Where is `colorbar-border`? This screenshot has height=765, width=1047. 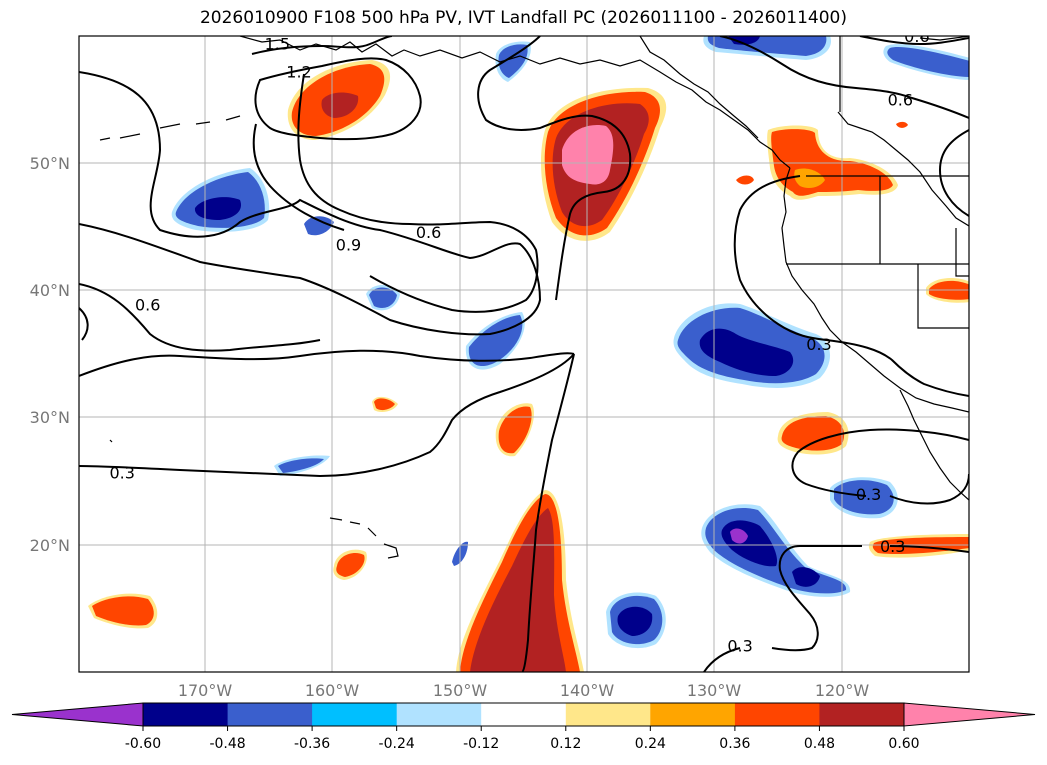 colorbar-border is located at coordinates (523, 714).